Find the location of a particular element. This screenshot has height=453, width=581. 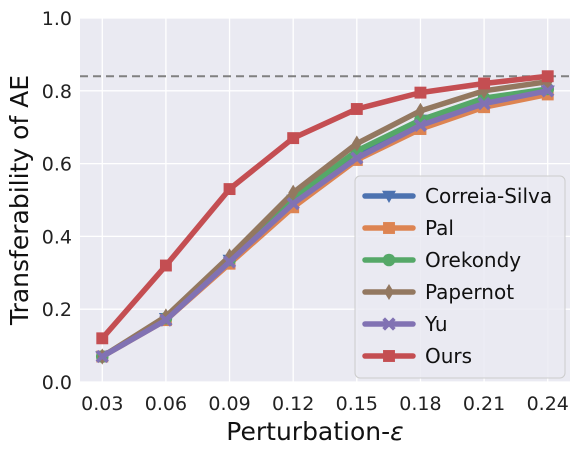

x-tick-label: 0.03 is located at coordinates (102, 404).